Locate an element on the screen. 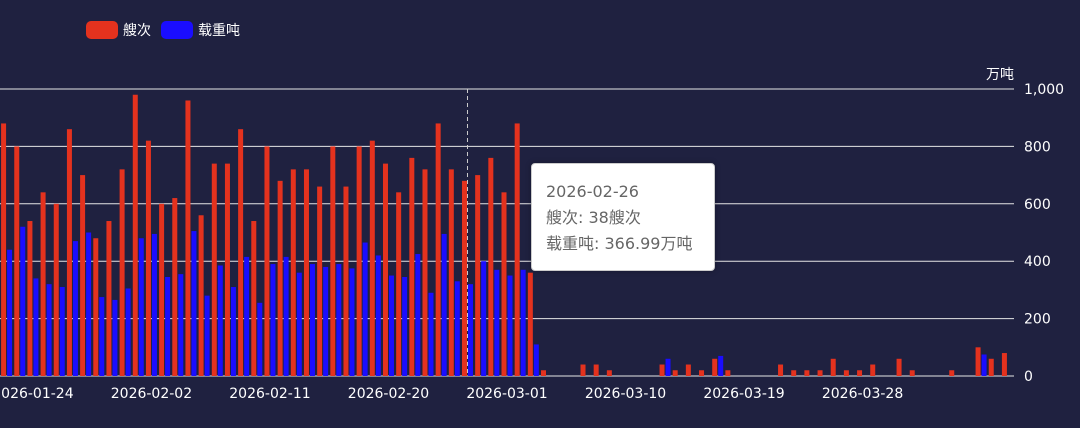  legend-item-ships: 艘次 is located at coordinates (118, 30).